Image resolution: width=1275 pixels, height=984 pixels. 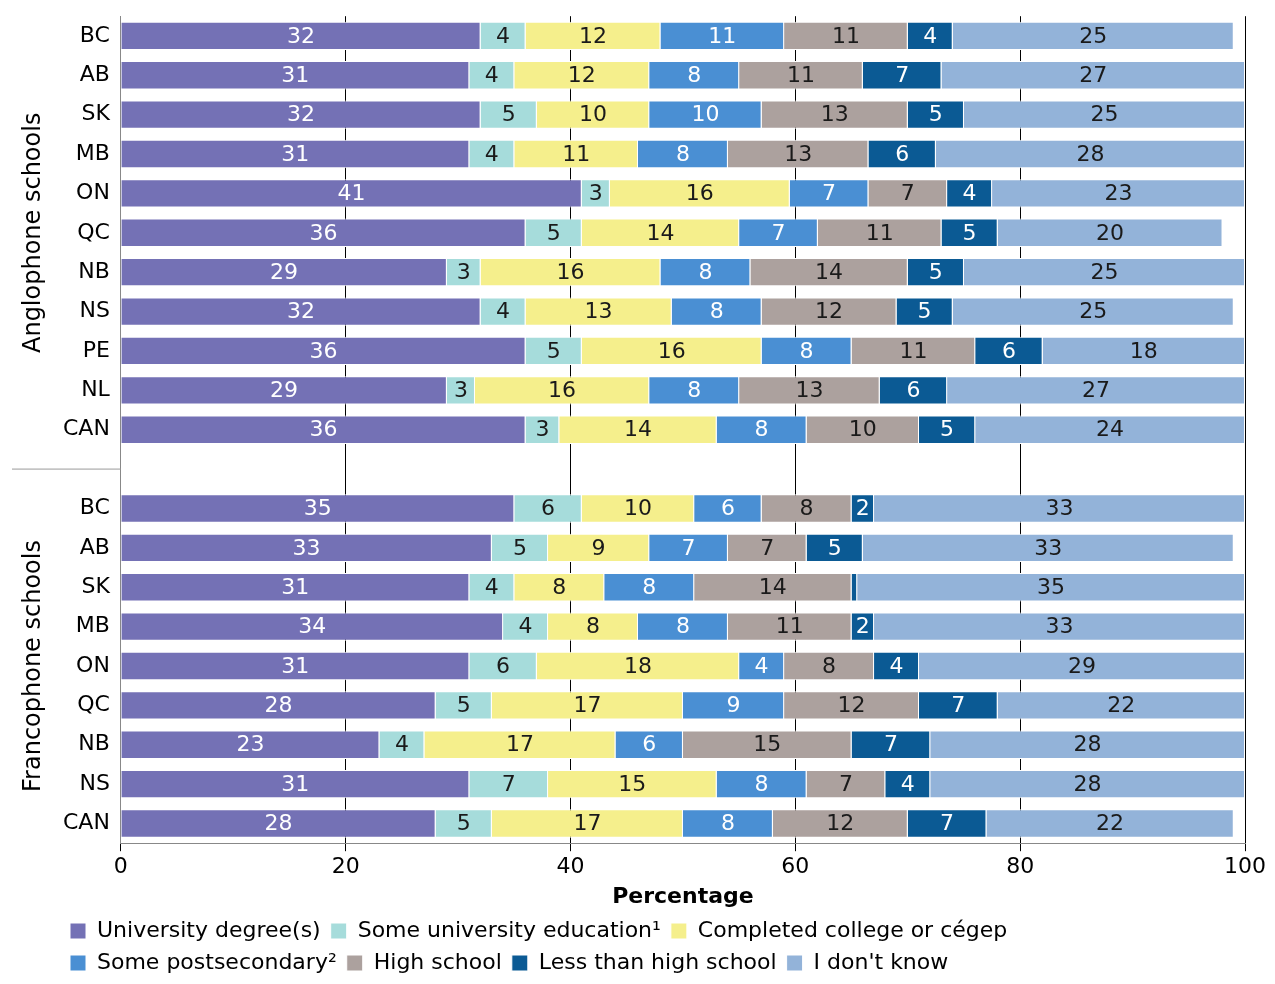 What do you see at coordinates (1093, 35) in the screenshot?
I see `data-label: 25` at bounding box center [1093, 35].